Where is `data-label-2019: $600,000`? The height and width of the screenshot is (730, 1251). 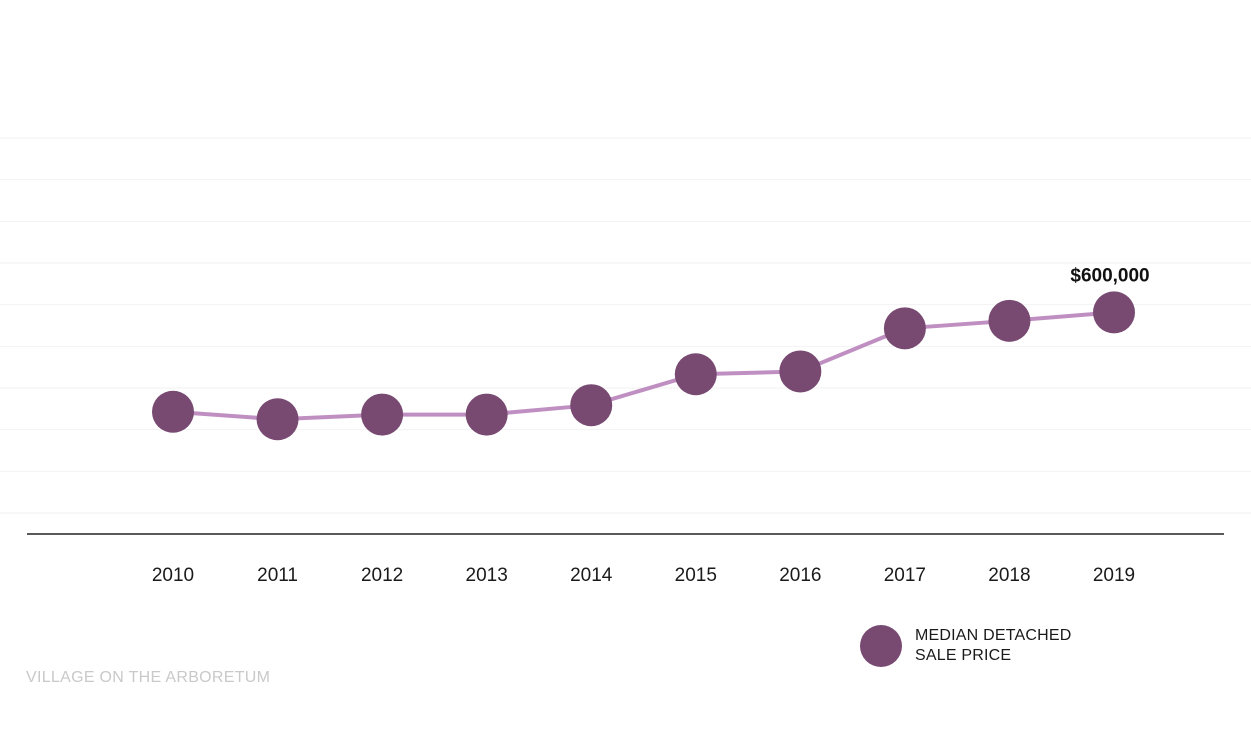
data-label-2019: $600,000 is located at coordinates (1109, 275).